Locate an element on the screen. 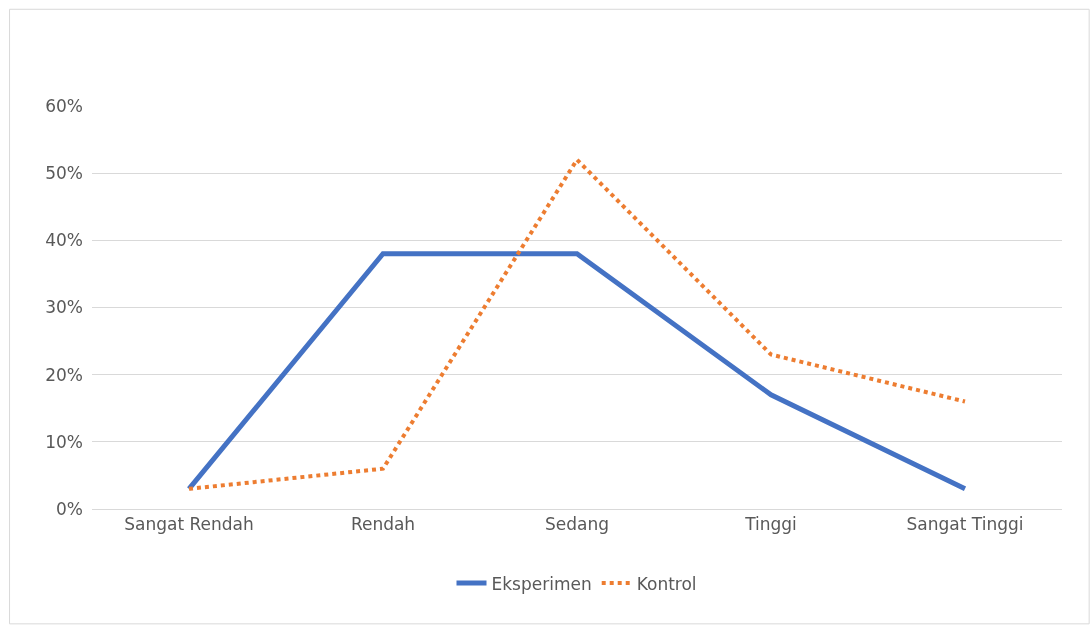 The image size is (1092, 627). x-tick-label: Sangat Tinggi is located at coordinates (965, 524).